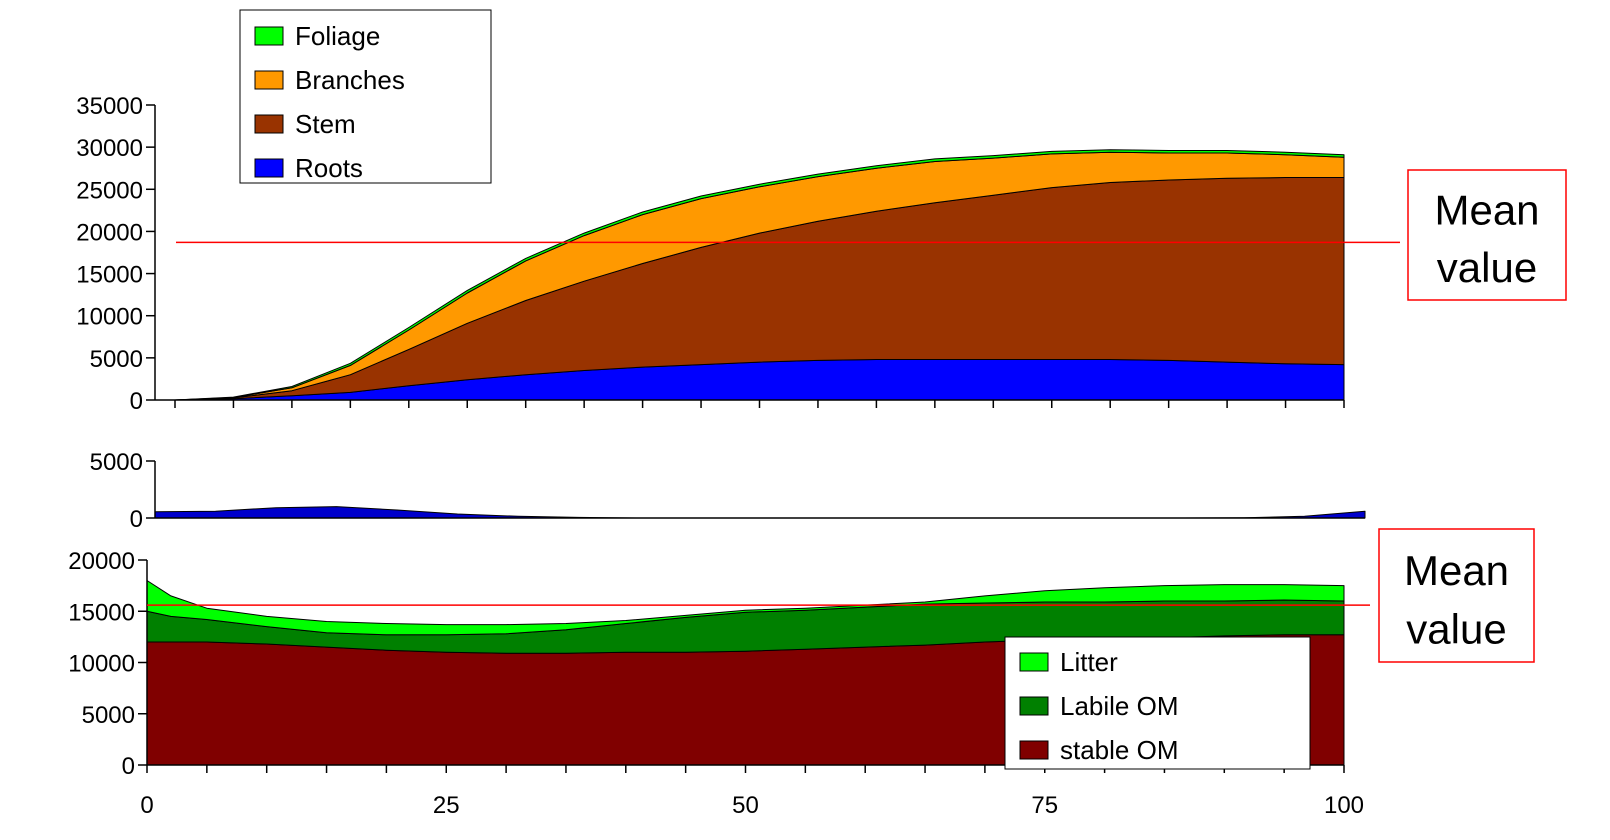 Image resolution: width=1610 pixels, height=840 pixels. What do you see at coordinates (446, 805) in the screenshot?
I see `x-tick-label: 25` at bounding box center [446, 805].